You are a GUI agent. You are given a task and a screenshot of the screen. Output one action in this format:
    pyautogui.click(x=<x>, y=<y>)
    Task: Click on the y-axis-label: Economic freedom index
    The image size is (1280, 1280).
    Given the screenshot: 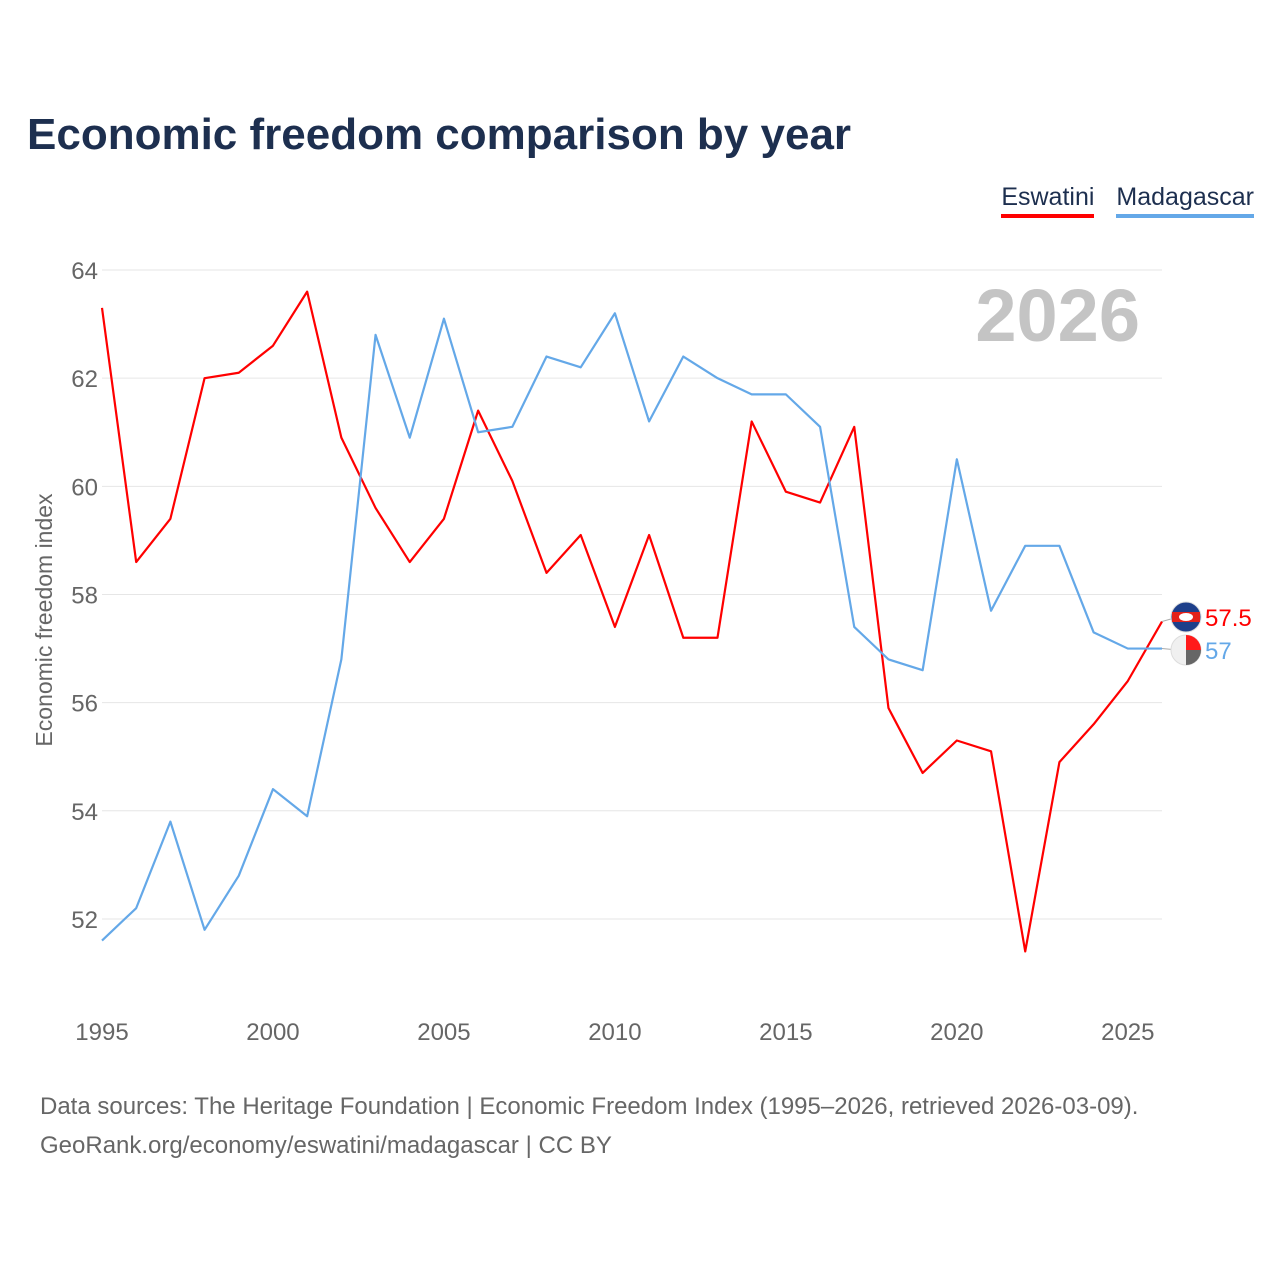 What is the action you would take?
    pyautogui.click(x=44, y=620)
    